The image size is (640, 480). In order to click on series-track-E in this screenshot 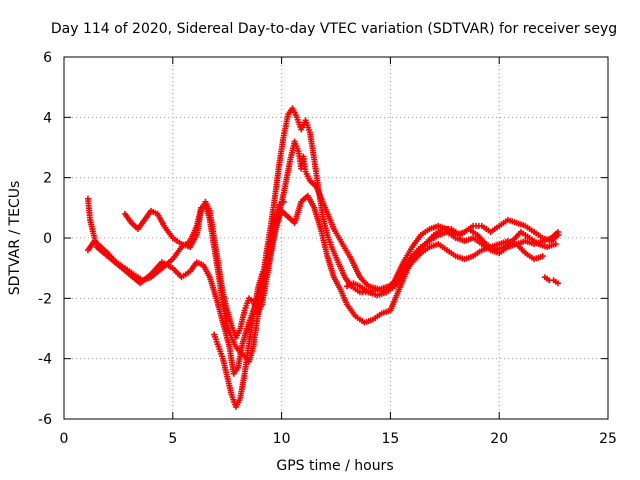, I will do `click(452, 257)`.